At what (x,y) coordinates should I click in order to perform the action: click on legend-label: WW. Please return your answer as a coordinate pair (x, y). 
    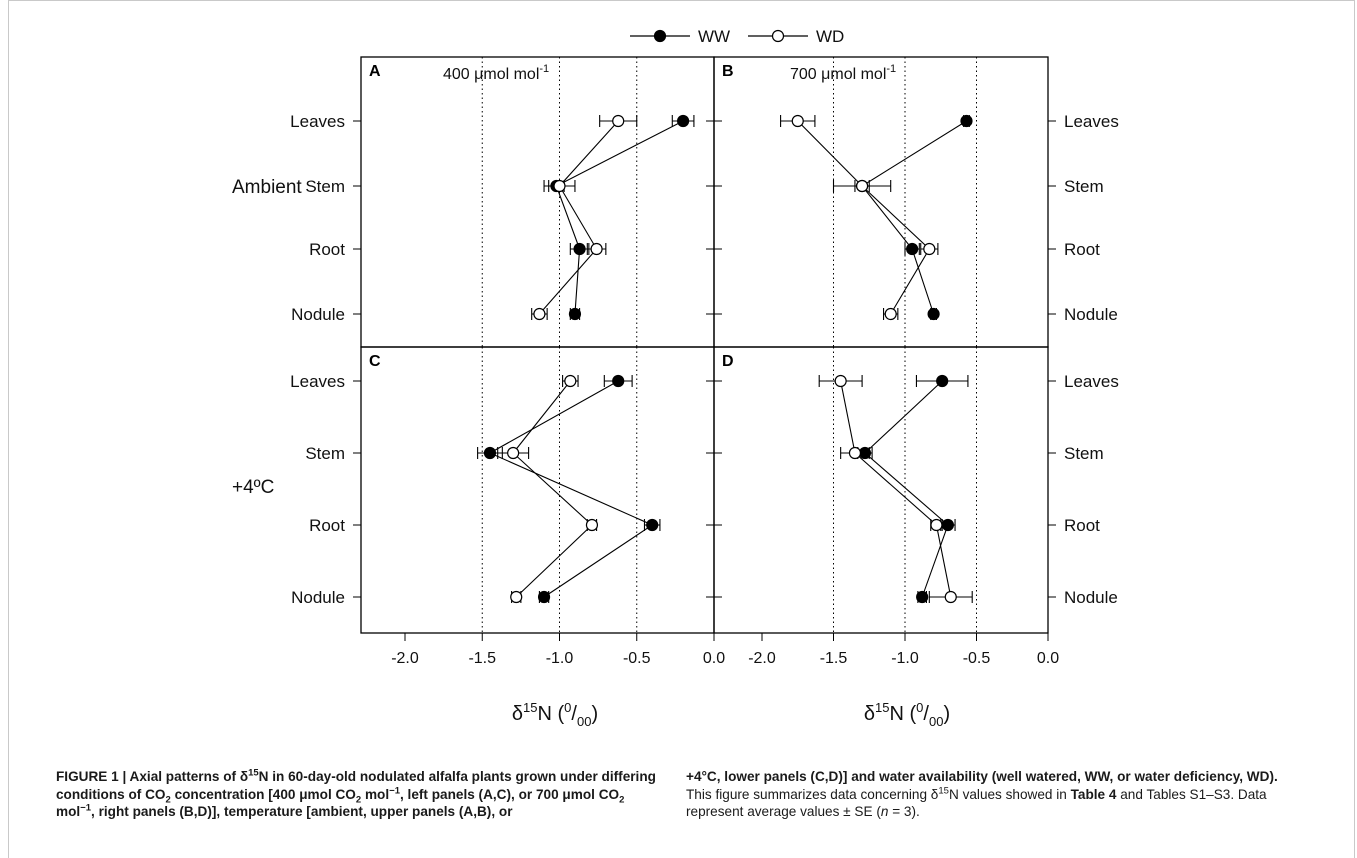
    Looking at the image, I should click on (714, 36).